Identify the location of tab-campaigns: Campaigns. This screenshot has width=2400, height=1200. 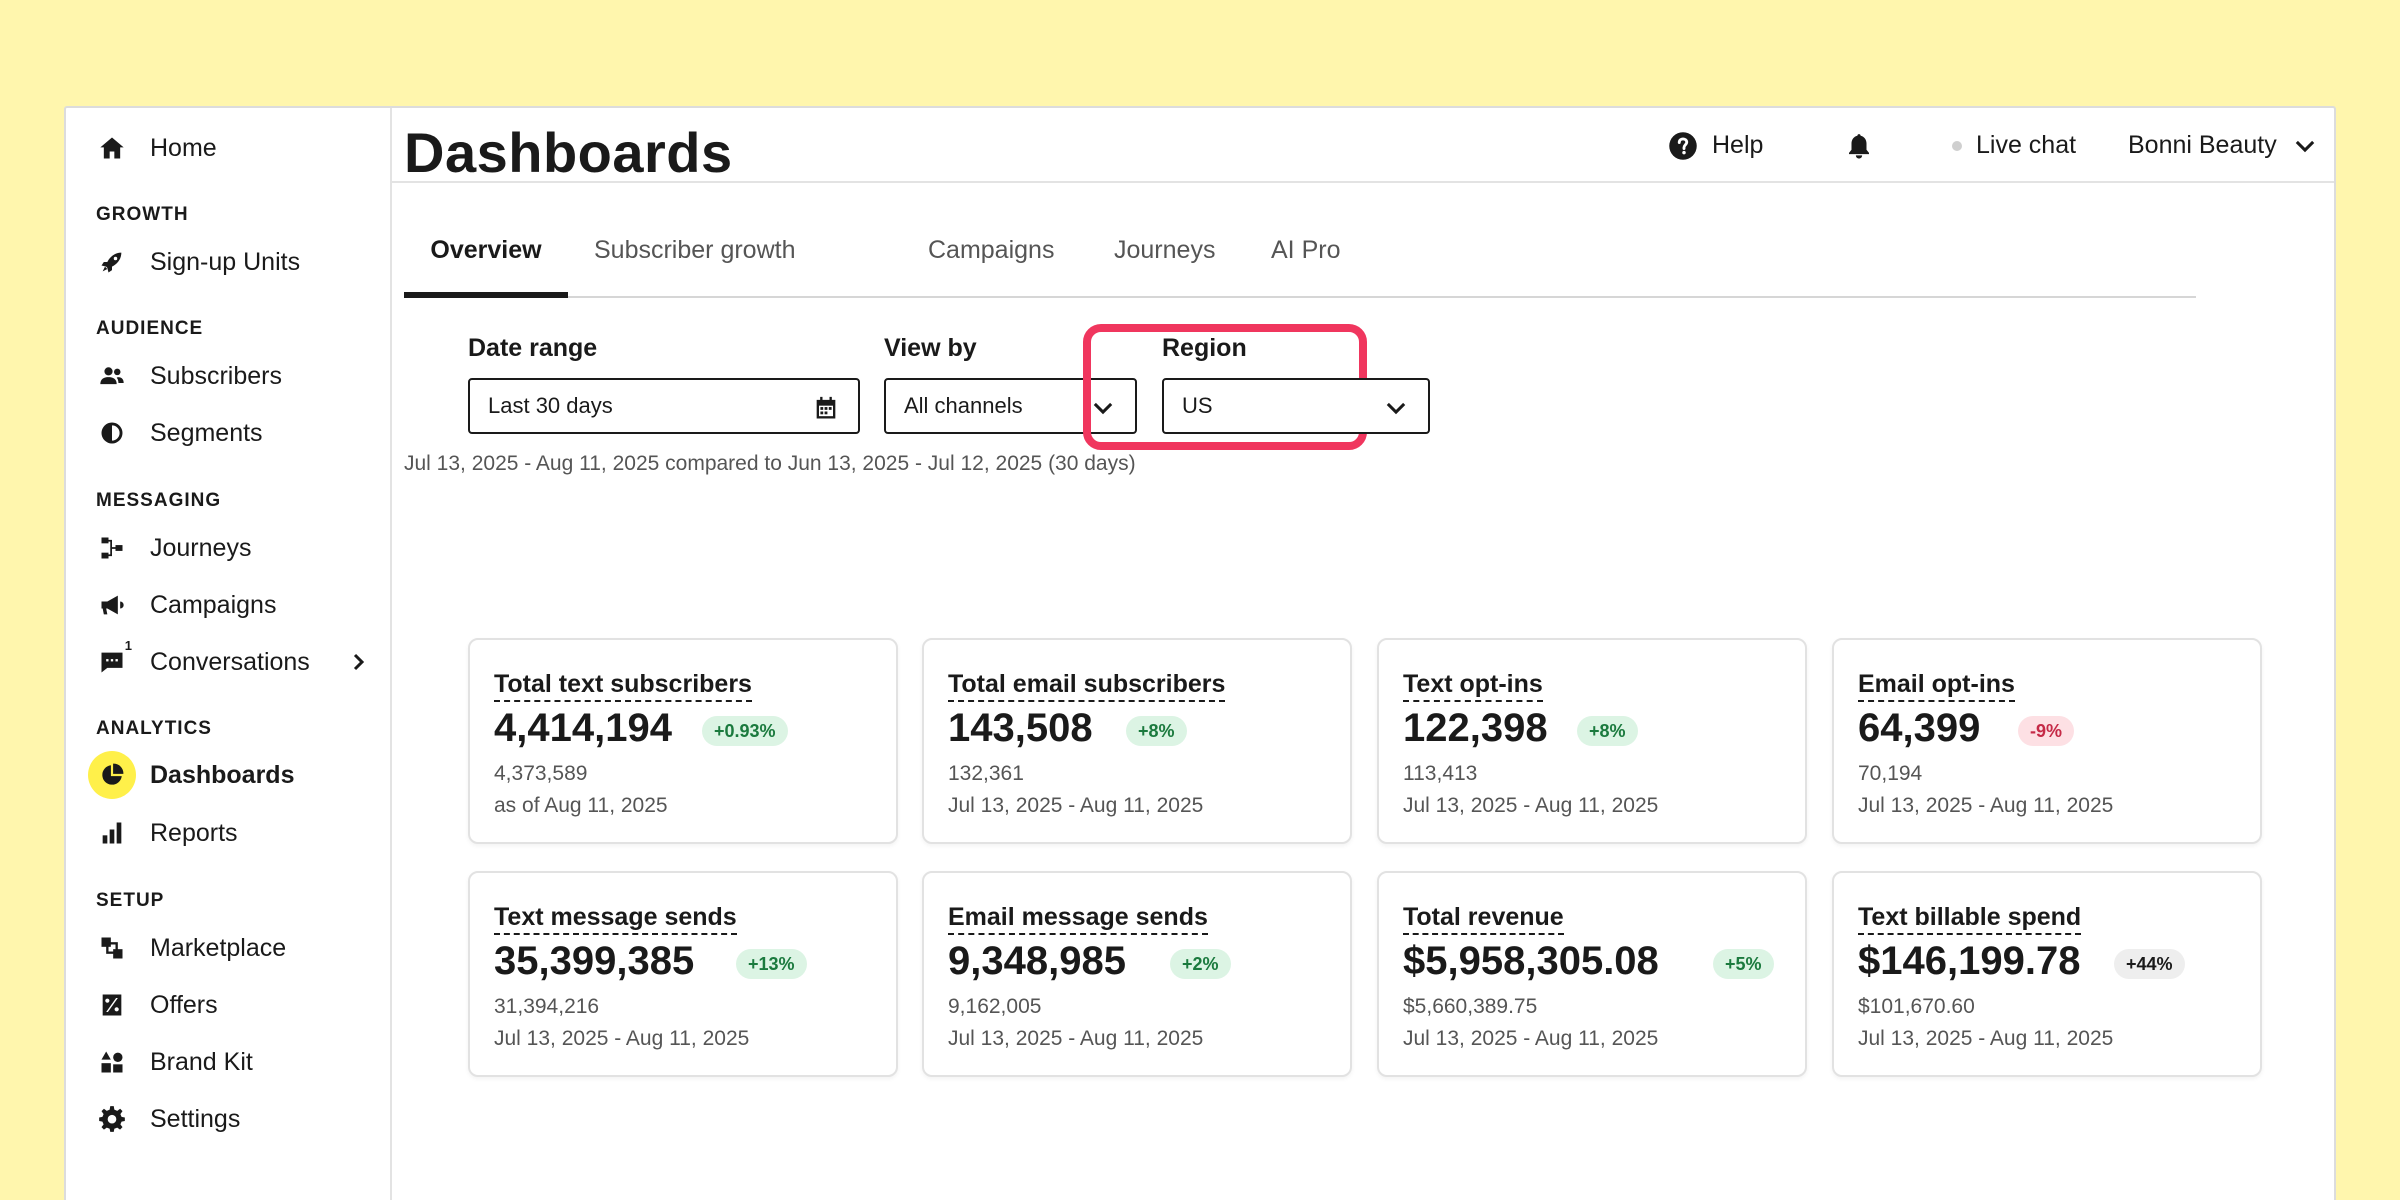
(991, 250).